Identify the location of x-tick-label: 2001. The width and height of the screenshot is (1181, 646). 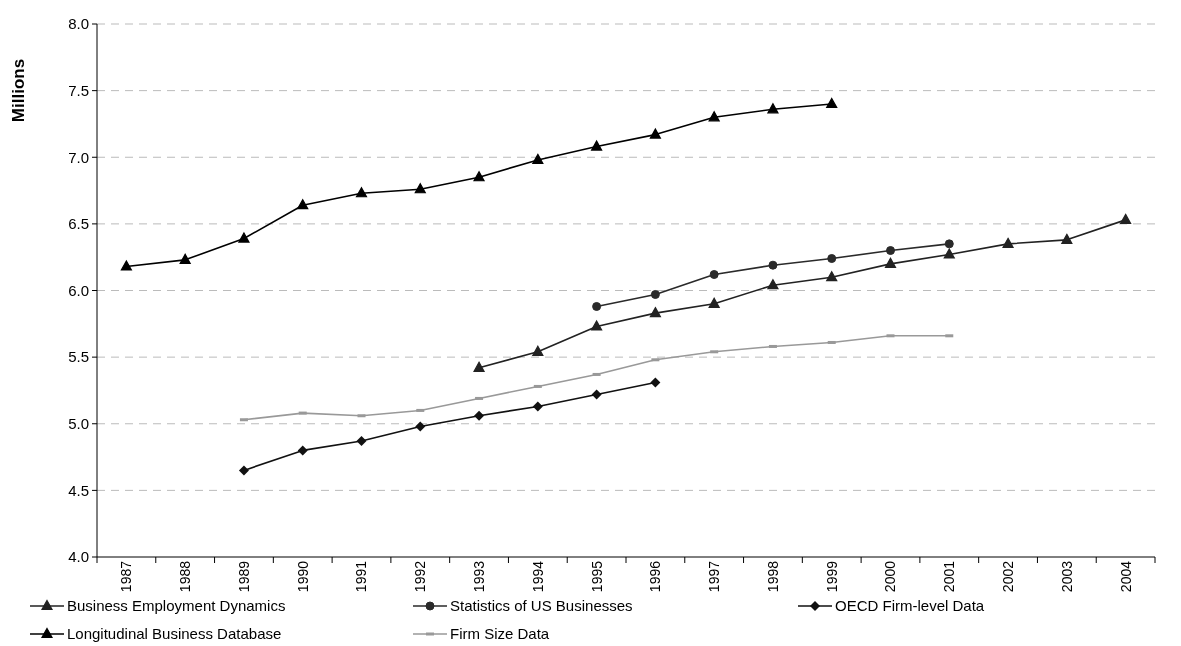
(949, 576).